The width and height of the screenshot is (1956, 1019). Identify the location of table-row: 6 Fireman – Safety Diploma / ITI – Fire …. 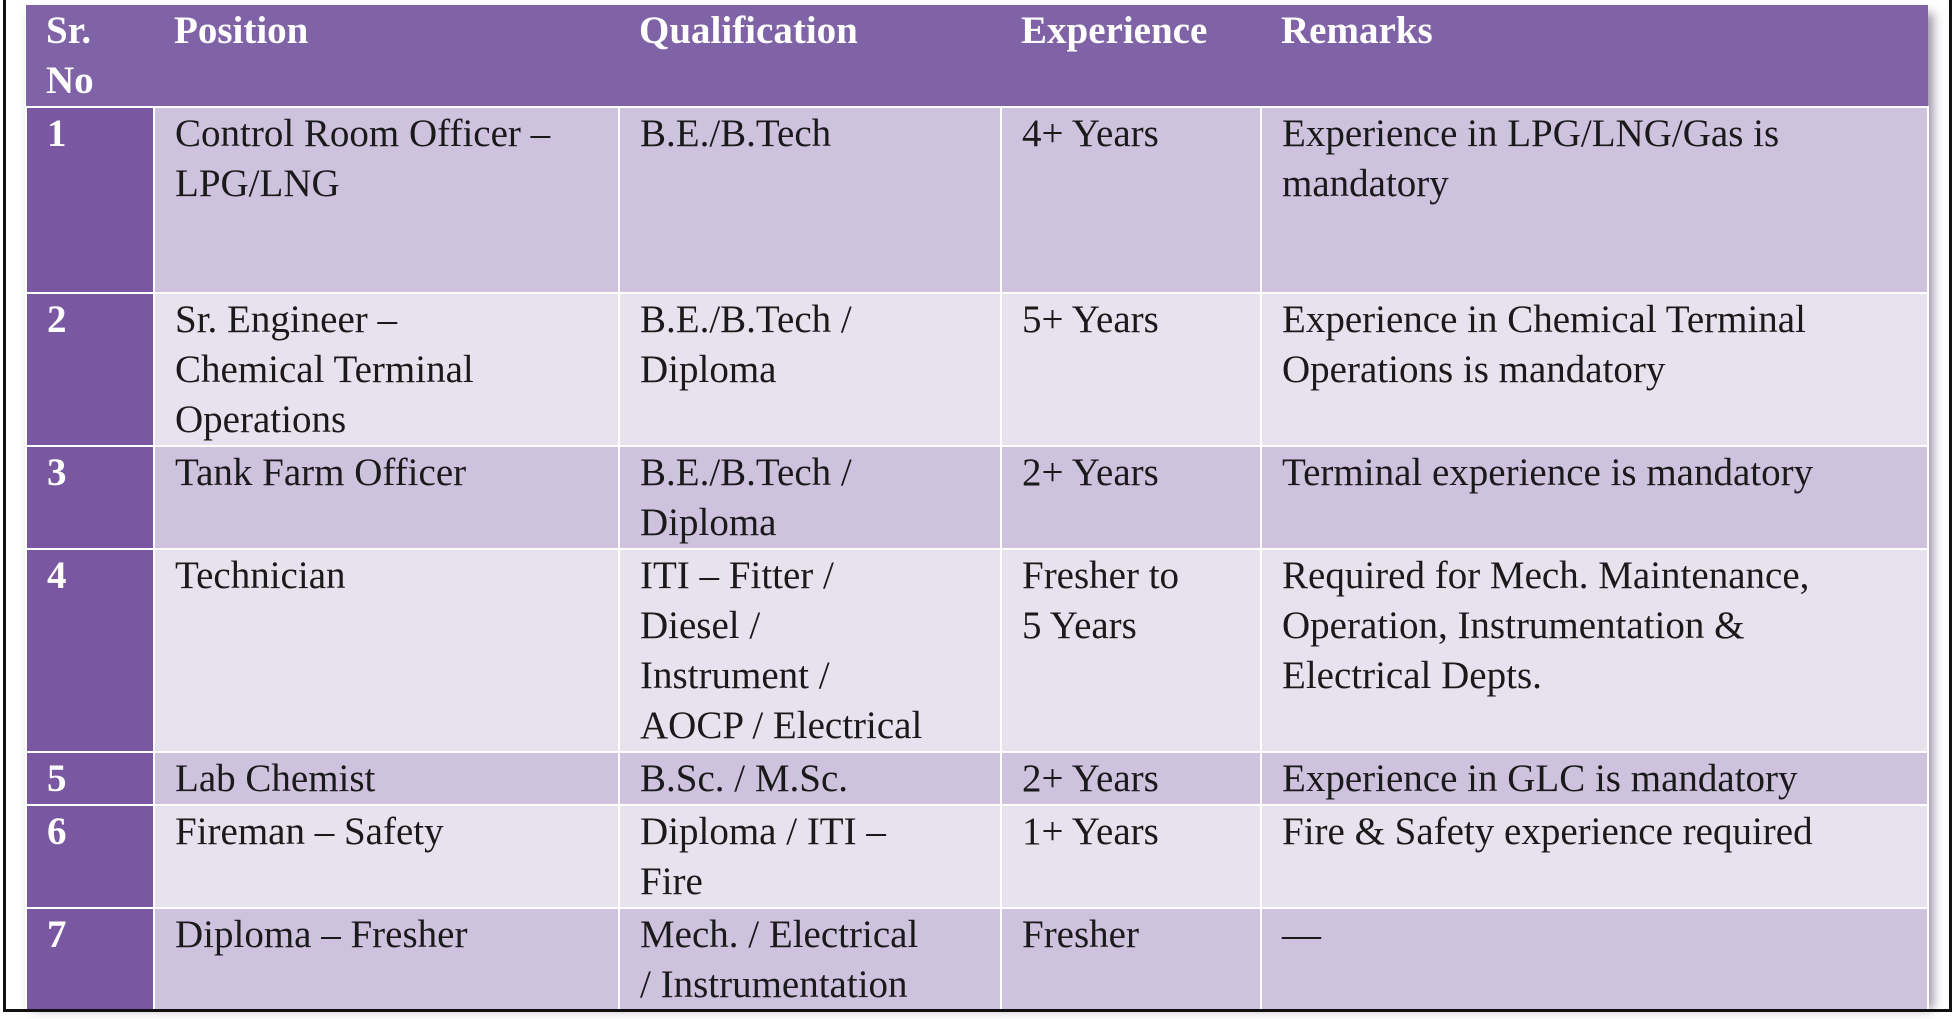
(977, 856).